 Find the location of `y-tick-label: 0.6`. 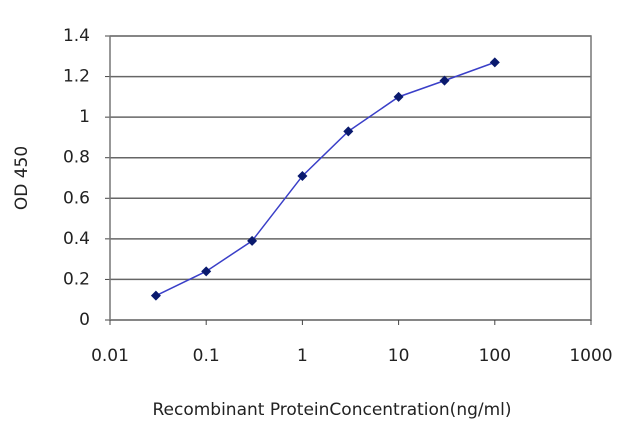

y-tick-label: 0.6 is located at coordinates (76, 198).